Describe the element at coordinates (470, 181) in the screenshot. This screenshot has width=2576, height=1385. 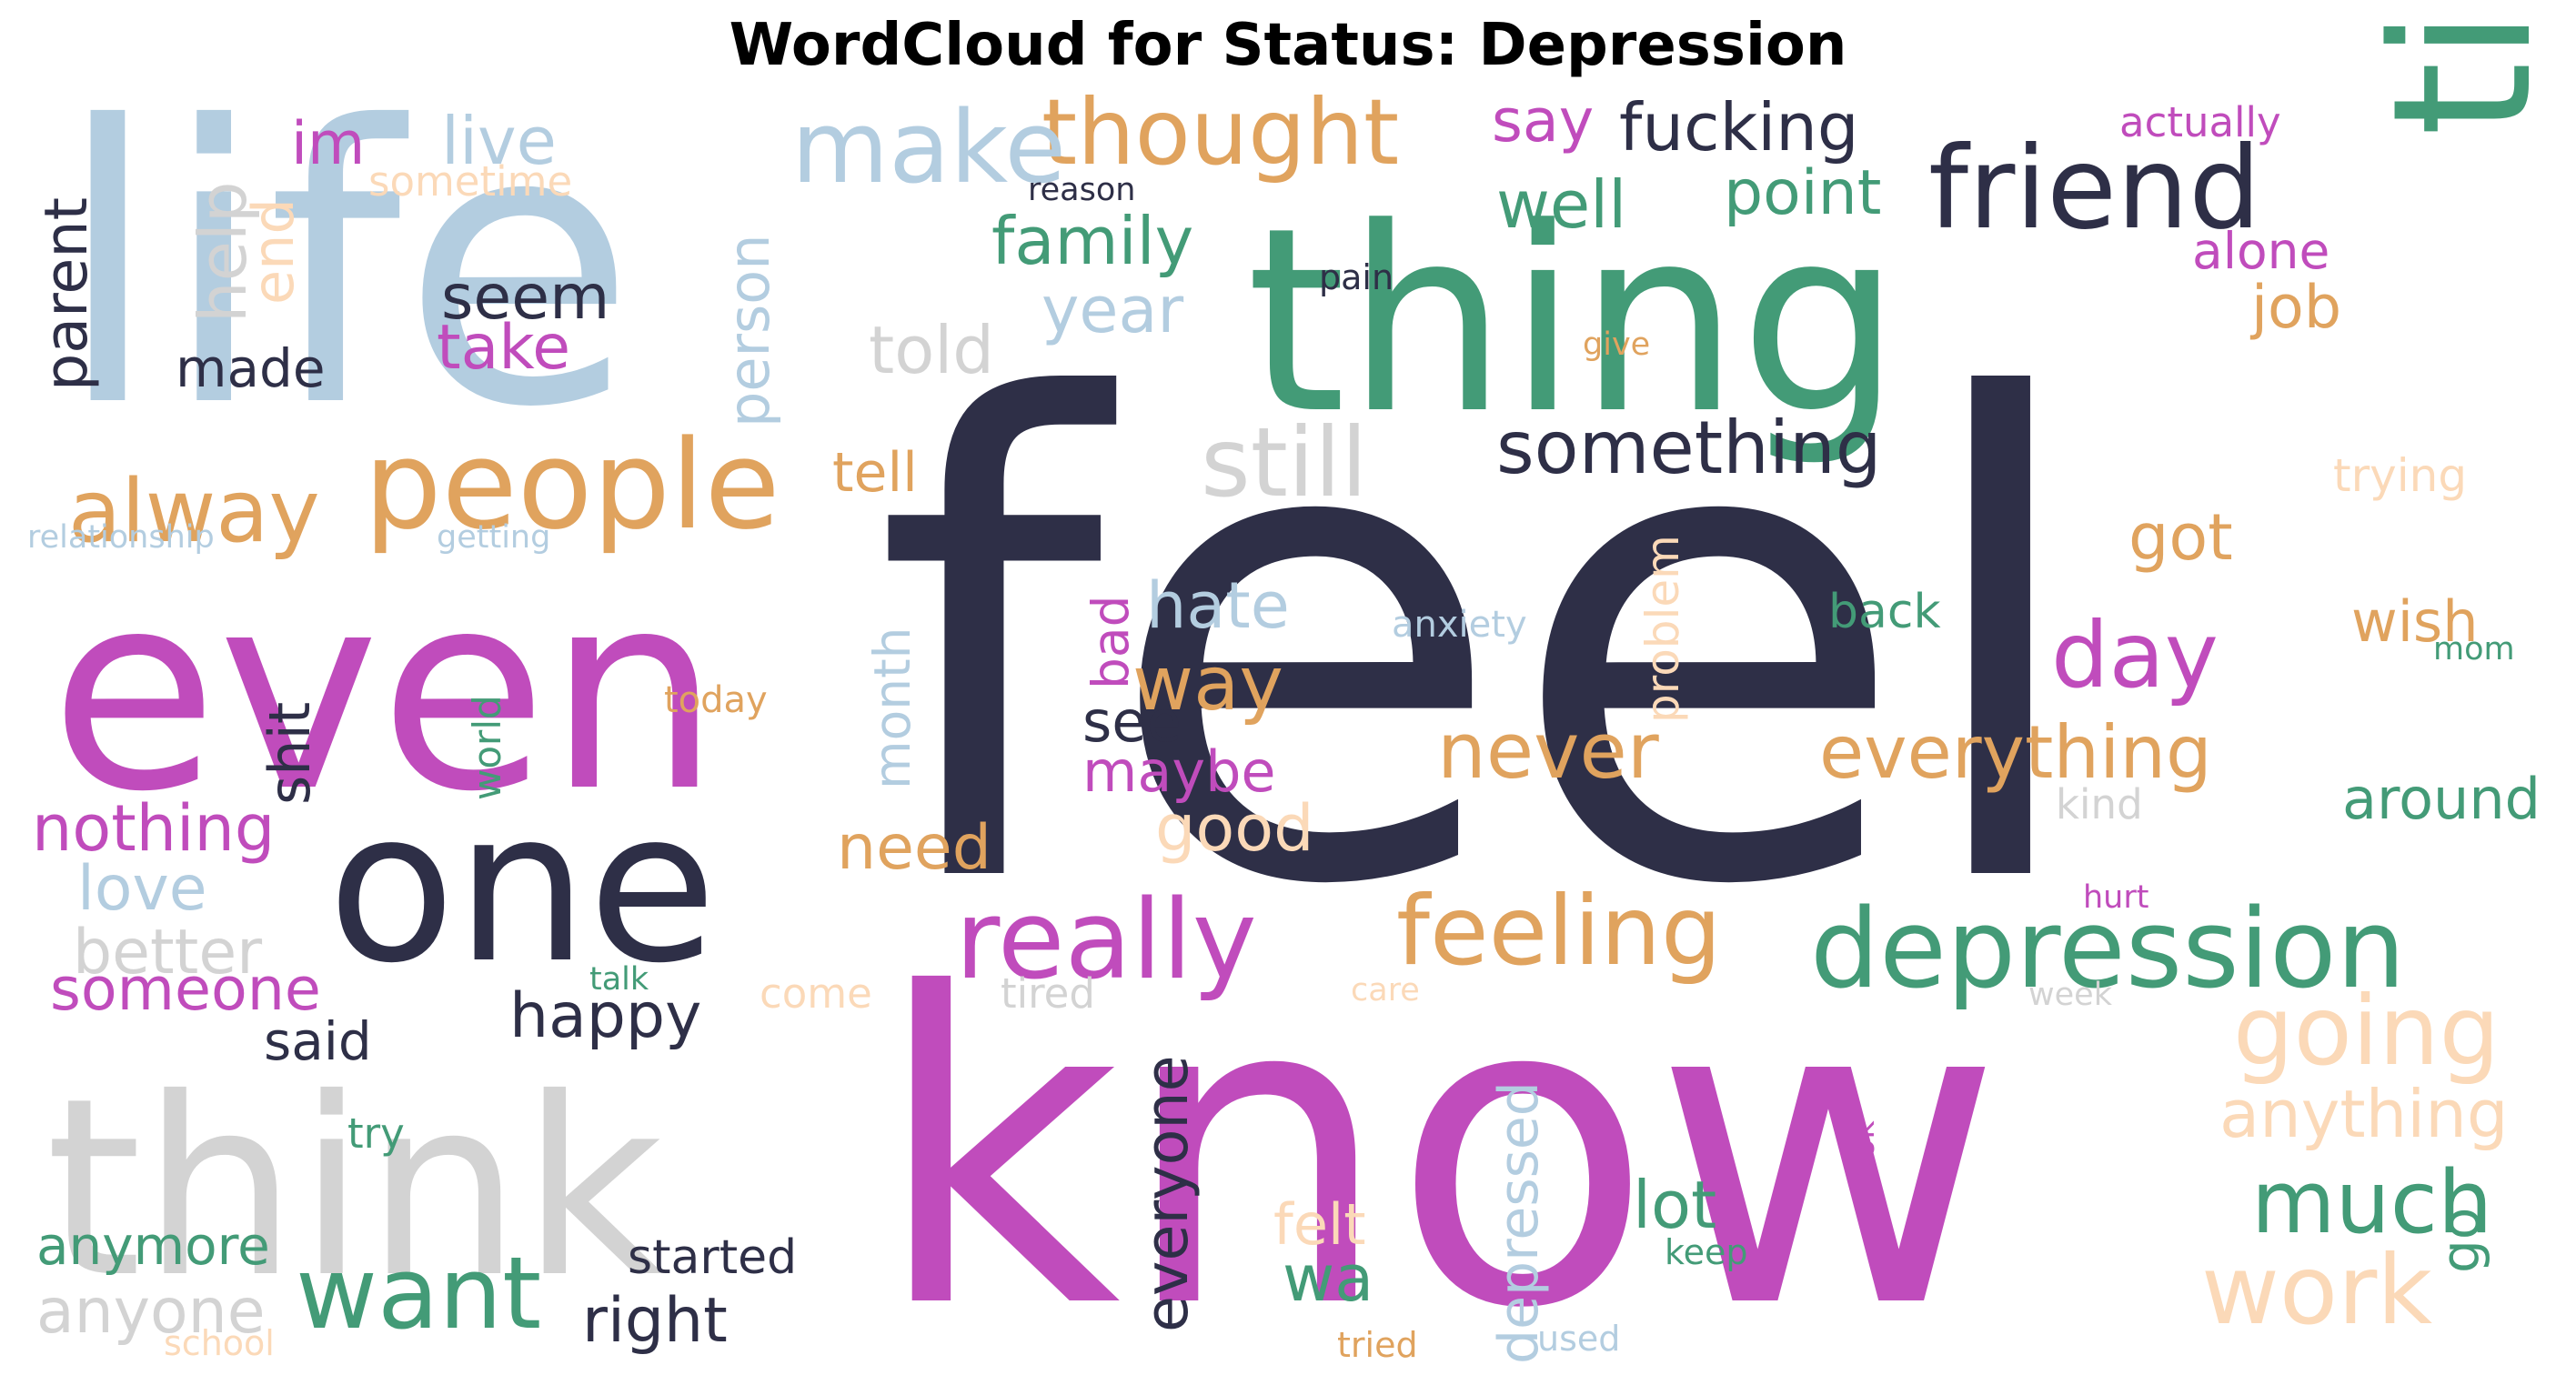
I see `word-sometime: sometime` at that location.